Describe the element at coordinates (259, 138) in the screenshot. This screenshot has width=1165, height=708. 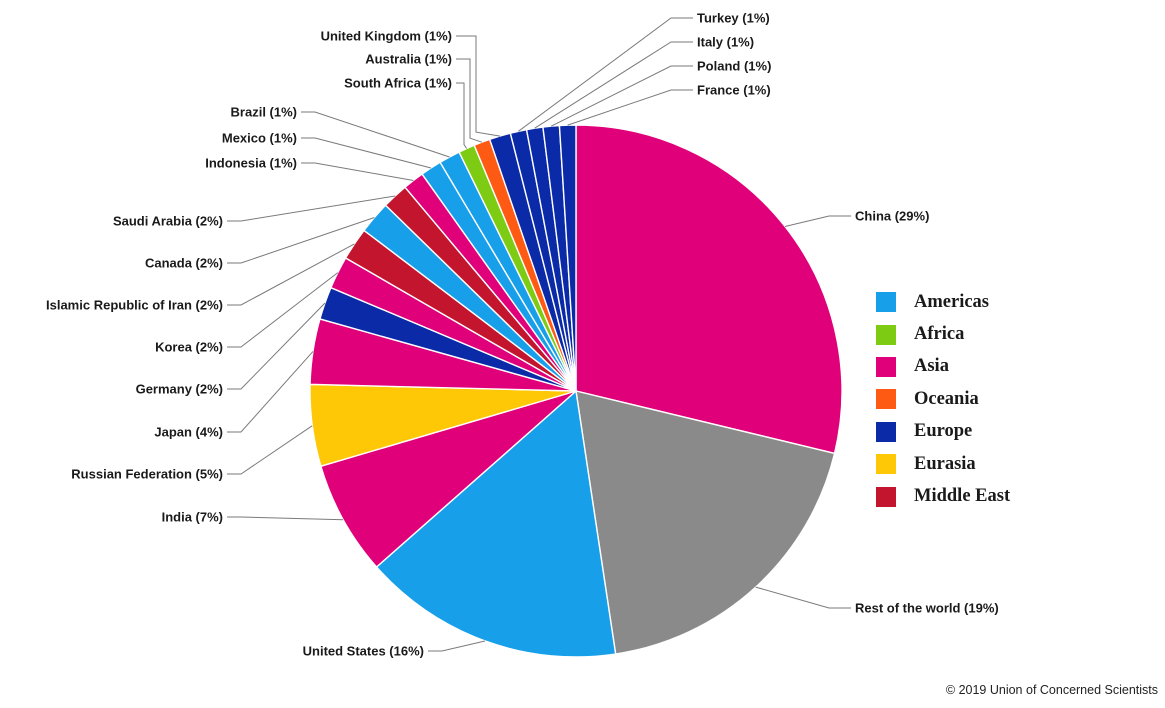
I see `label-mexico: Mexico (1%)` at that location.